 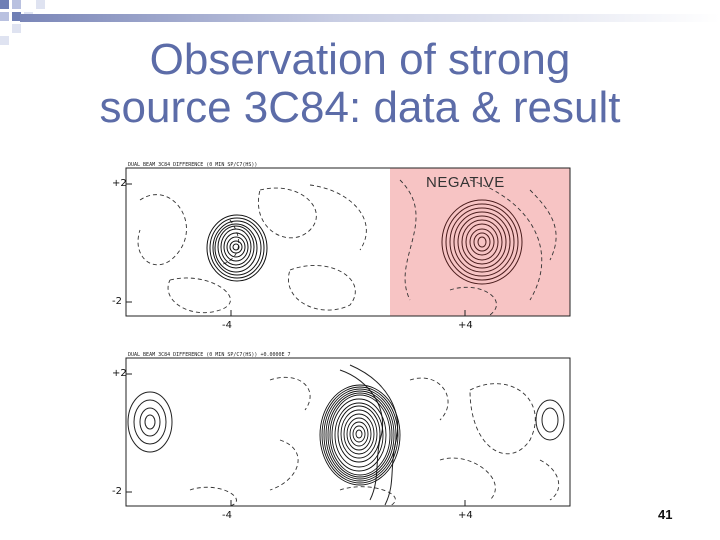 What do you see at coordinates (465, 182) in the screenshot?
I see `negative-label: NEGATIVE` at bounding box center [465, 182].